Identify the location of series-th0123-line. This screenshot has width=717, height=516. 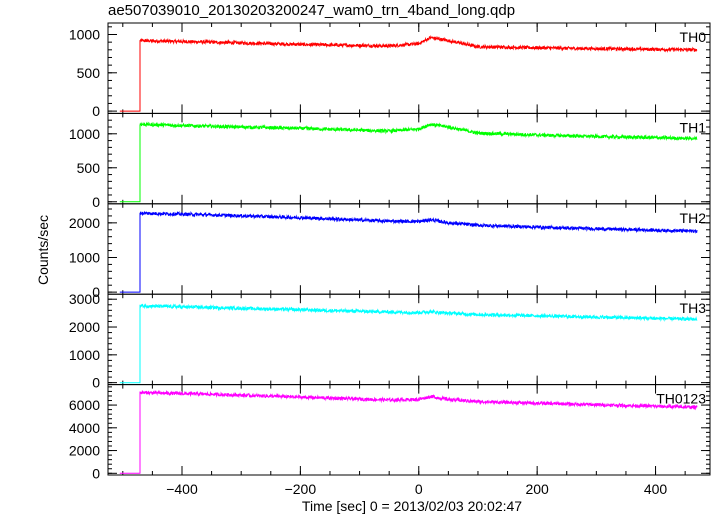
(408, 431).